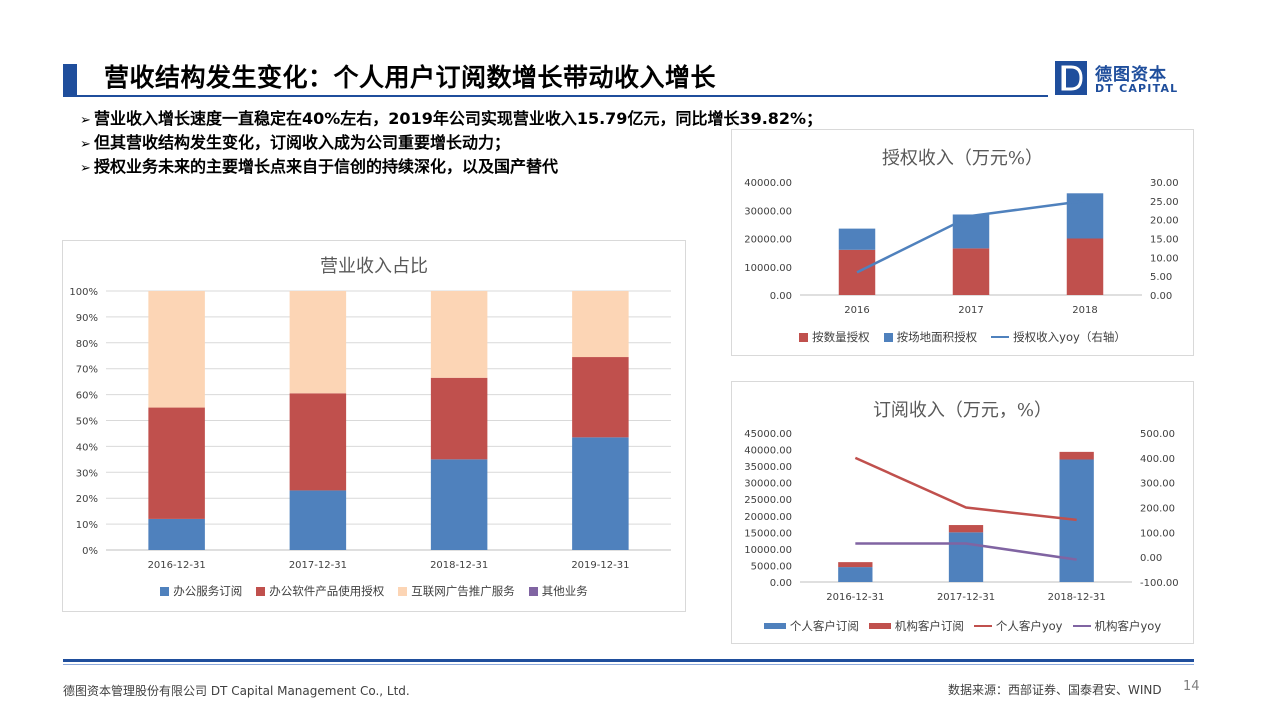 This screenshot has height=720, width=1280. I want to click on footer-rule-thin, so click(628, 664).